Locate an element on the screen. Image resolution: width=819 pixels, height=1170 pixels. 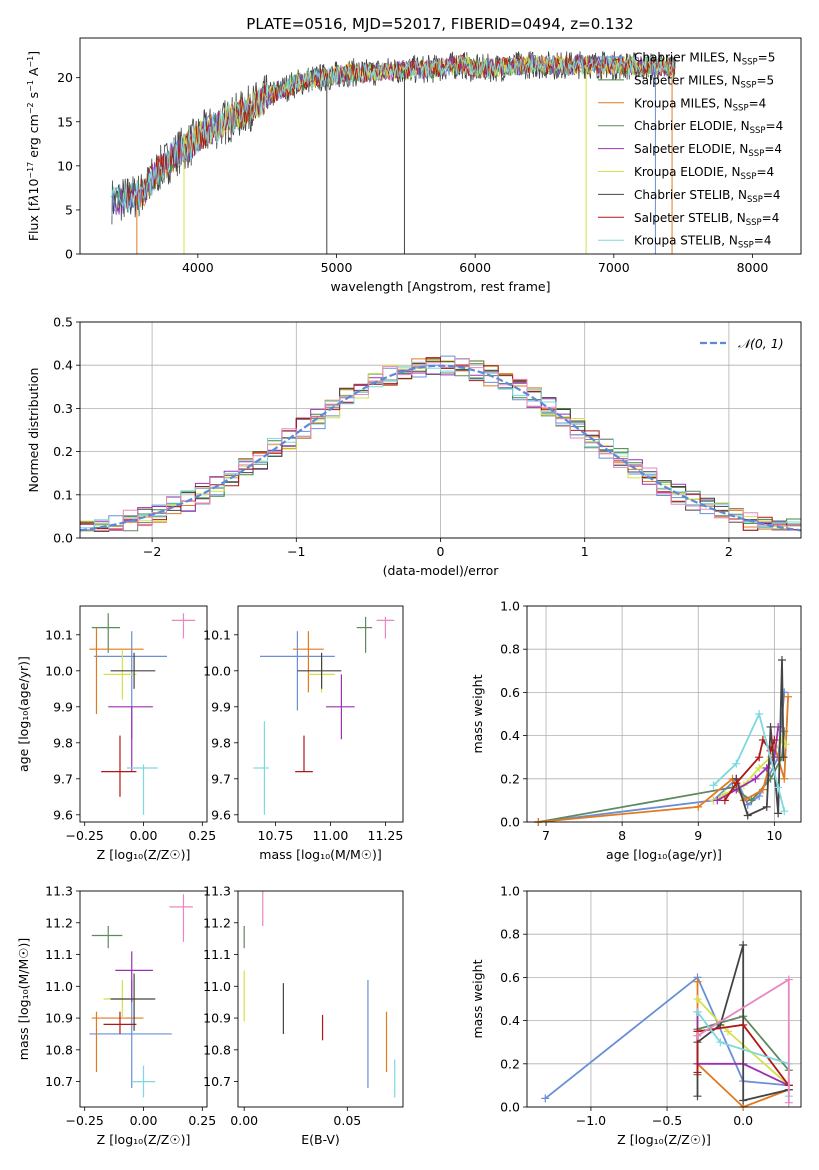
y-tick-label: 9.6 is located at coordinates (221, 814).